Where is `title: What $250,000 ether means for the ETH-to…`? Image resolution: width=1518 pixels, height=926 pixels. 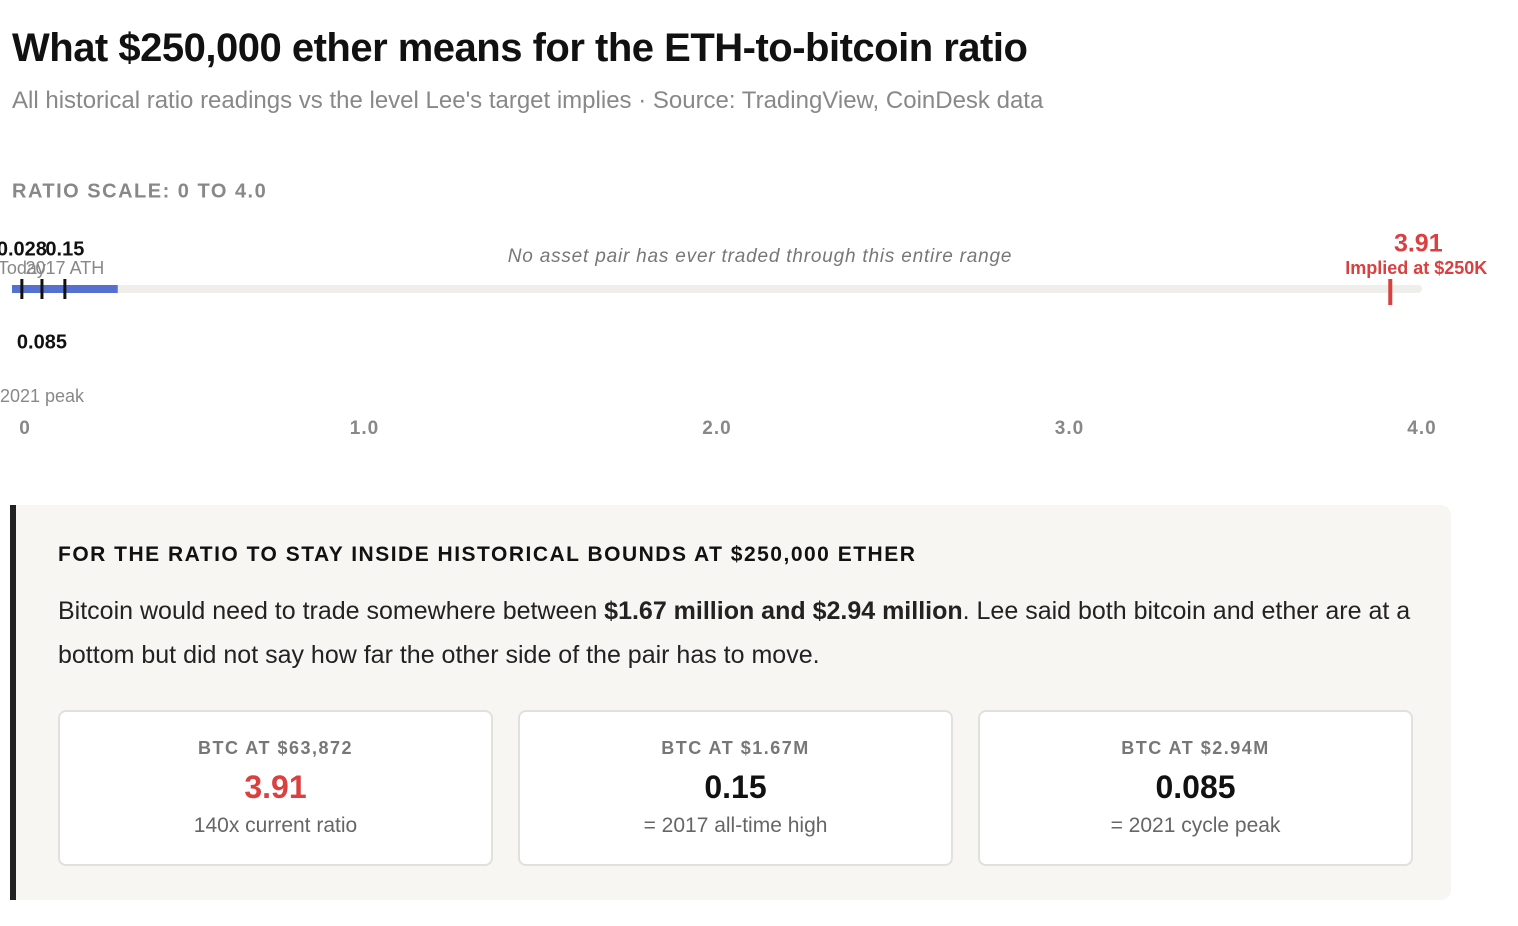 title: What $250,000 ether means for the ETH-to… is located at coordinates (520, 48).